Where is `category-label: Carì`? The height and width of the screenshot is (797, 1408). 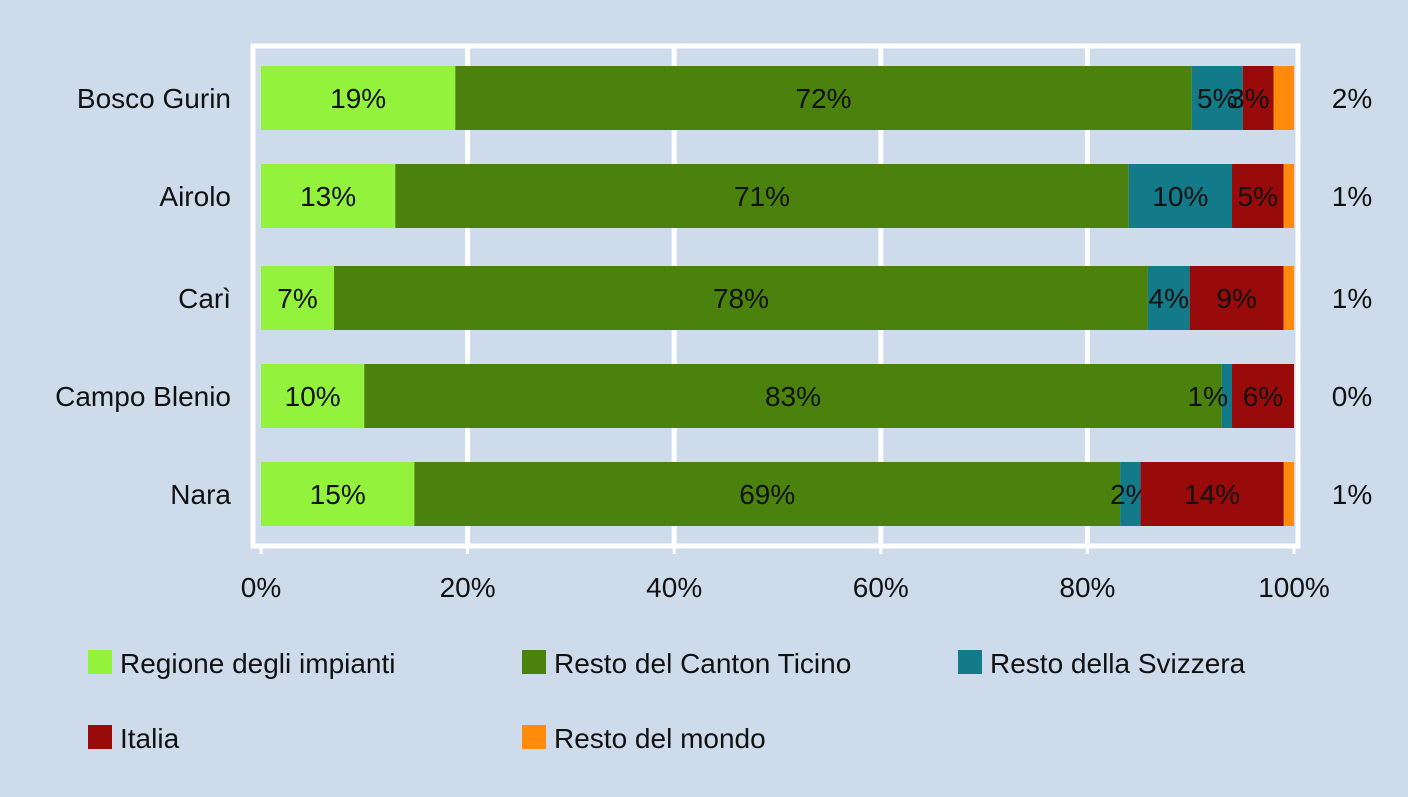 category-label: Carì is located at coordinates (204, 298).